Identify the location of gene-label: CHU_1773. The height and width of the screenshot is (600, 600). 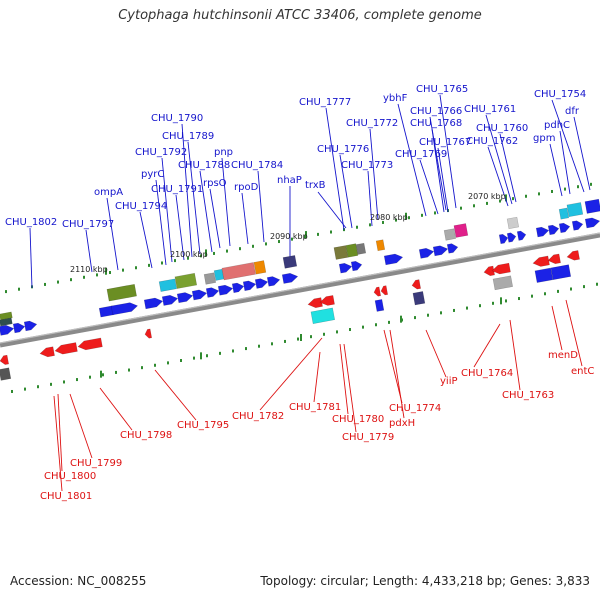
(367, 165).